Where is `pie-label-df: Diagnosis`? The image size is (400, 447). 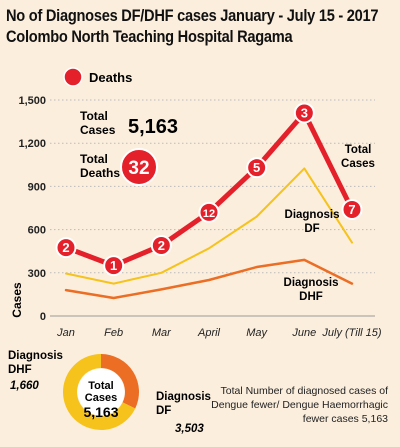
pie-label-df: Diagnosis is located at coordinates (183, 397).